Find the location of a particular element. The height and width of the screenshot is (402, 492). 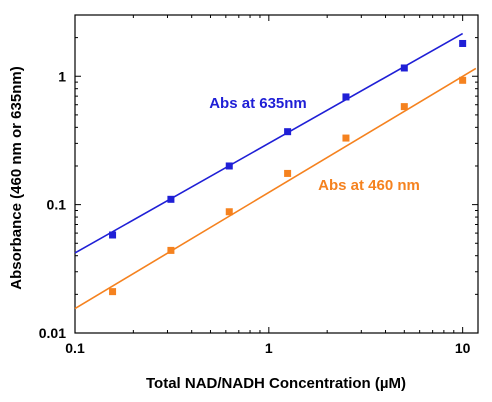

y-tick-label: 0.01 is located at coordinates (52, 333).